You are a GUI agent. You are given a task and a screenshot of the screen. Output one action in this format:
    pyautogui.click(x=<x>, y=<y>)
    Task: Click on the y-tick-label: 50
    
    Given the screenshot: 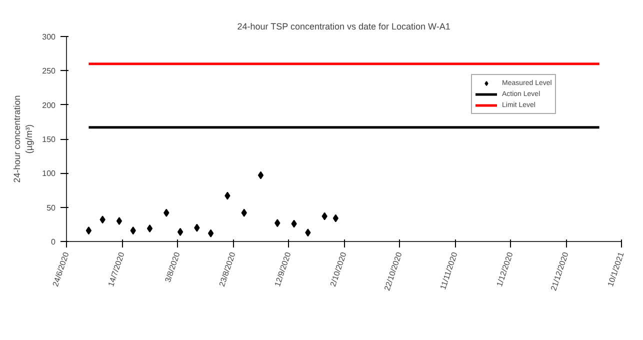 What is the action you would take?
    pyautogui.click(x=51, y=207)
    